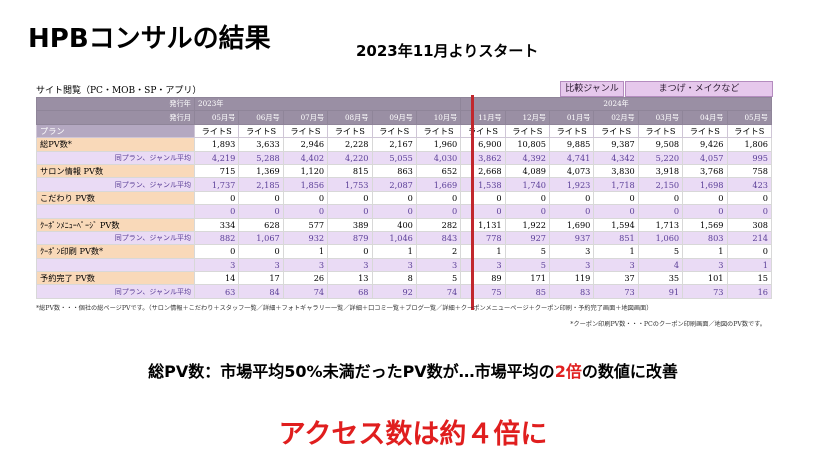 This screenshot has width=826, height=471. Describe the element at coordinates (527, 117) in the screenshot. I see `issue-cell: 12月号` at that location.